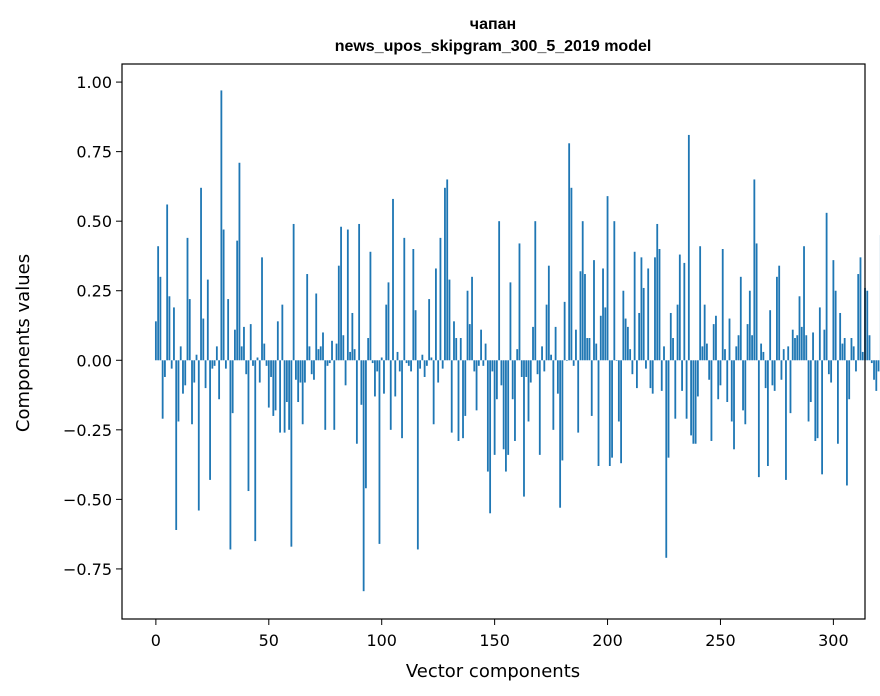 The width and height of the screenshot is (880, 696). What do you see at coordinates (493, 24) in the screenshot?
I see `chart-title: чапан` at bounding box center [493, 24].